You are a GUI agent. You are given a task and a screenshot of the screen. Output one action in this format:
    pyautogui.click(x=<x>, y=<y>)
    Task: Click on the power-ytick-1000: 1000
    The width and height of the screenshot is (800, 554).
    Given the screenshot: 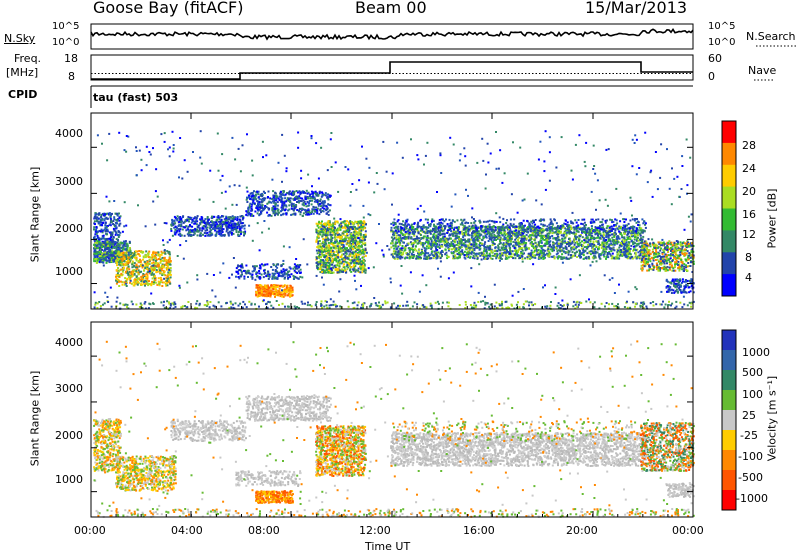 What is the action you would take?
    pyautogui.click(x=69, y=271)
    